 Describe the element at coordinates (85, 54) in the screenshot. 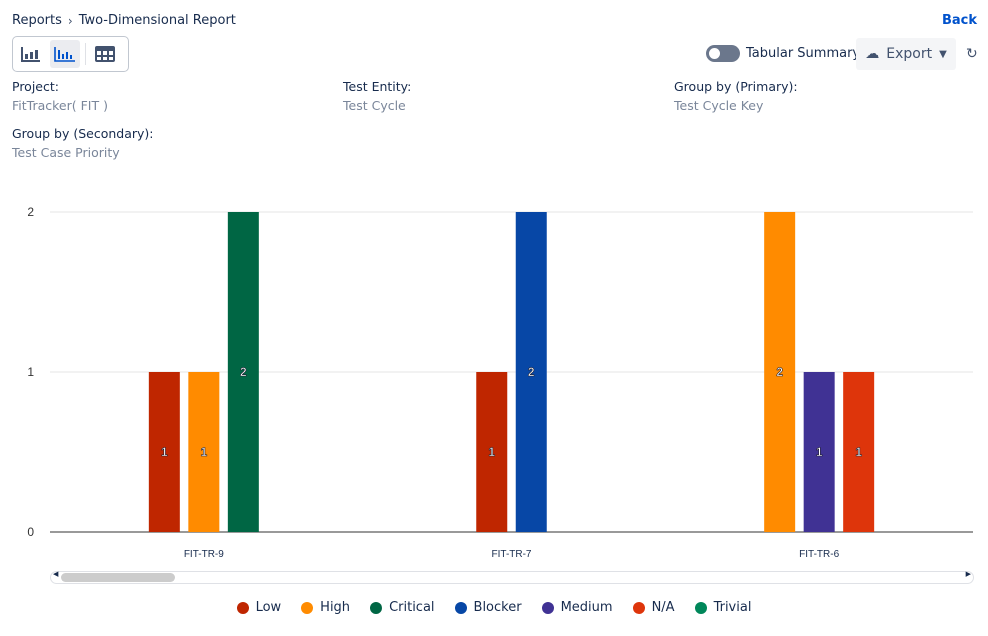

I see `divider` at that location.